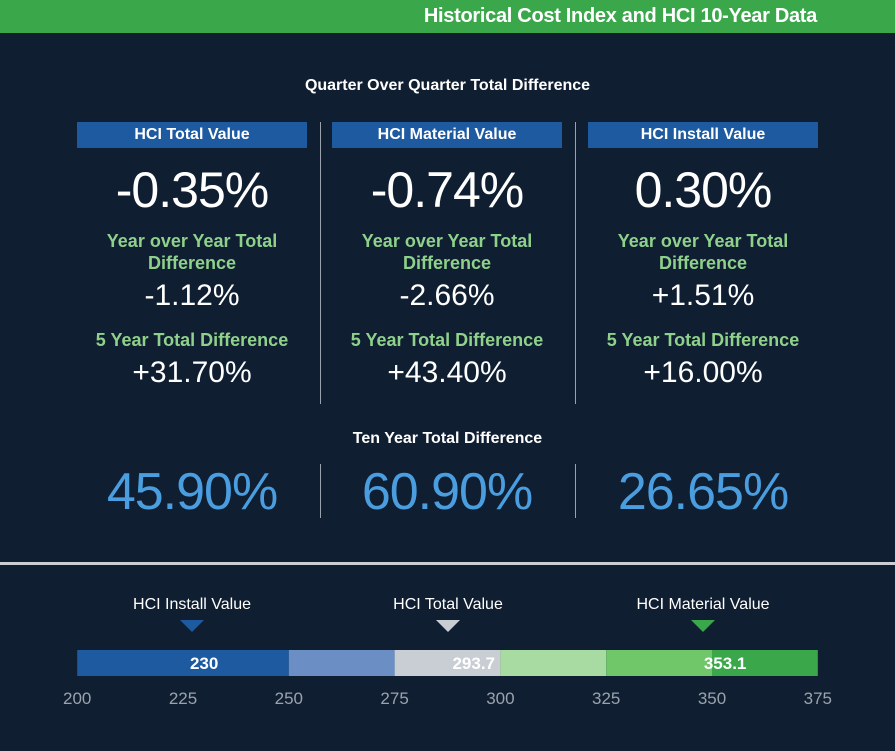 This screenshot has width=895, height=751. I want to click on marker-label-material: HCI Material Value, so click(703, 604).